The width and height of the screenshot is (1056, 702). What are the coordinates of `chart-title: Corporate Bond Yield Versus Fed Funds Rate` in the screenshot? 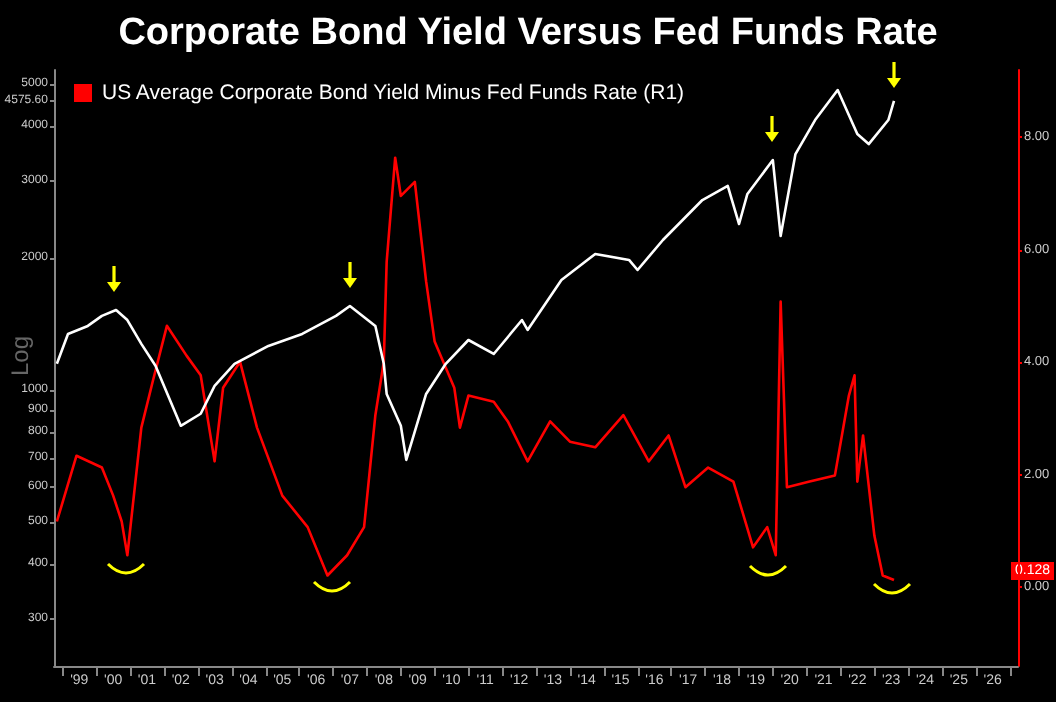 It's located at (528, 33).